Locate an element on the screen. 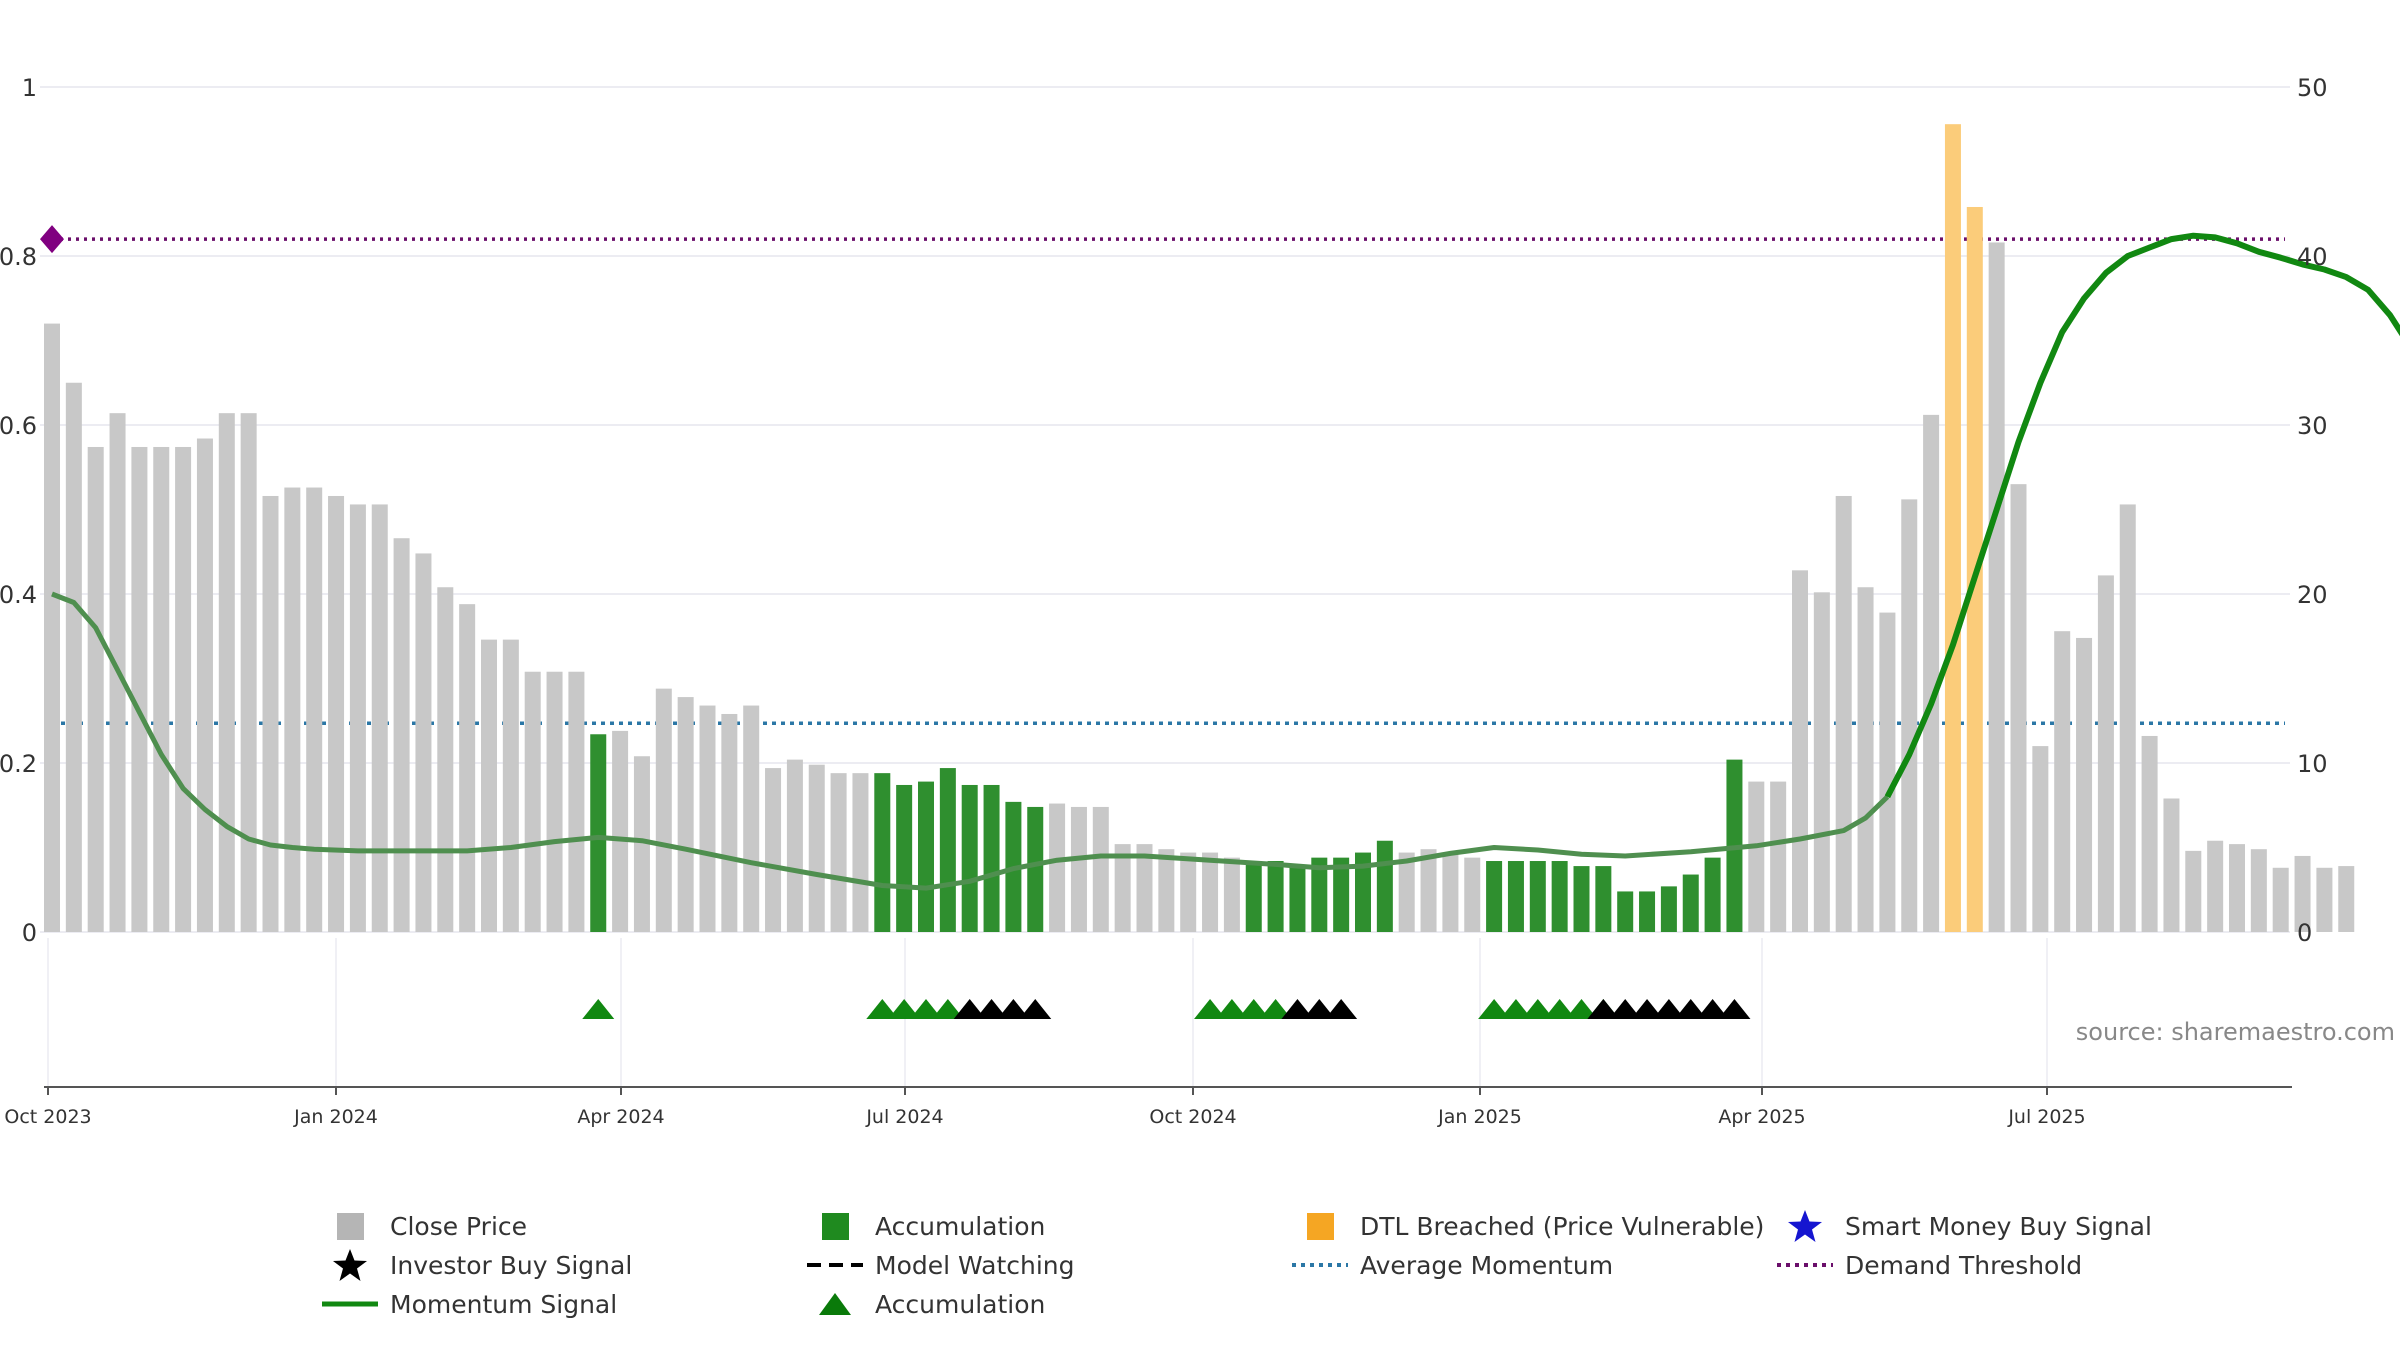 The width and height of the screenshot is (2400, 1350). x-tick-label: Apr 2024 is located at coordinates (620, 1117).